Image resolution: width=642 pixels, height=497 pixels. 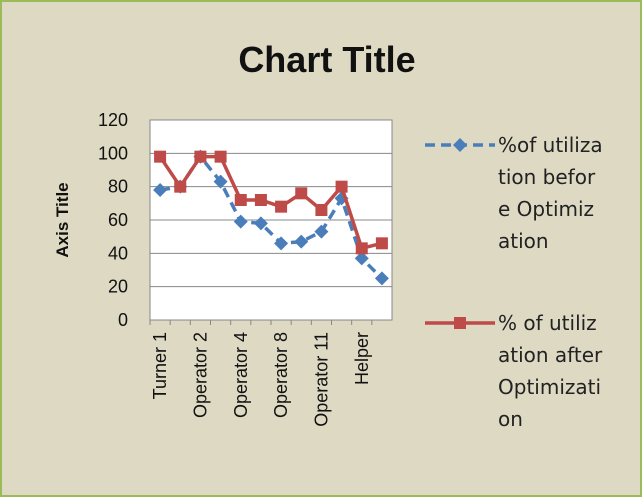 I want to click on y-tick-label: 0, so click(x=123, y=320).